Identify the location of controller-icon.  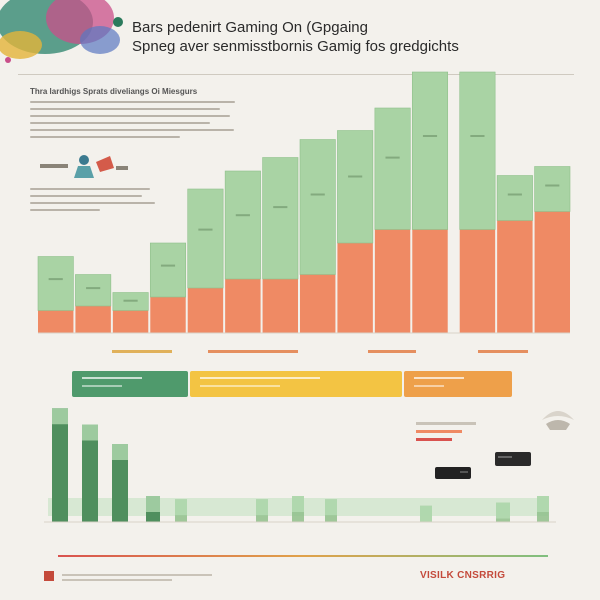
(513, 459).